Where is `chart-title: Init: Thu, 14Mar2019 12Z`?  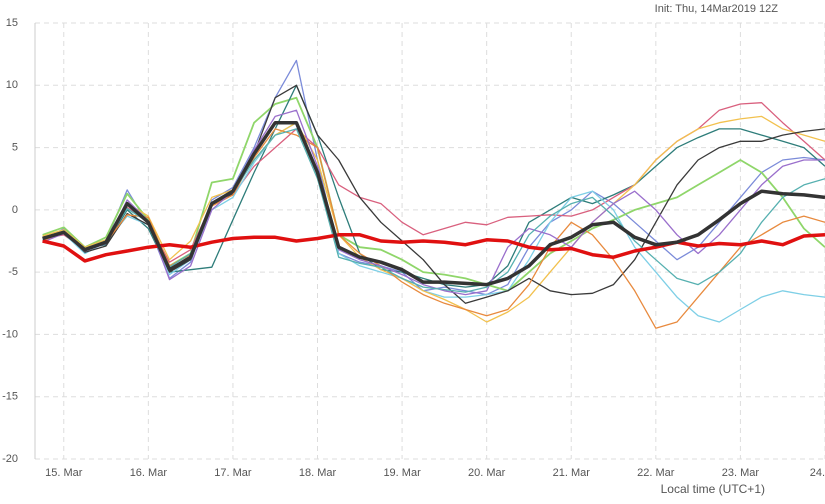 chart-title: Init: Thu, 14Mar2019 12Z is located at coordinates (717, 9).